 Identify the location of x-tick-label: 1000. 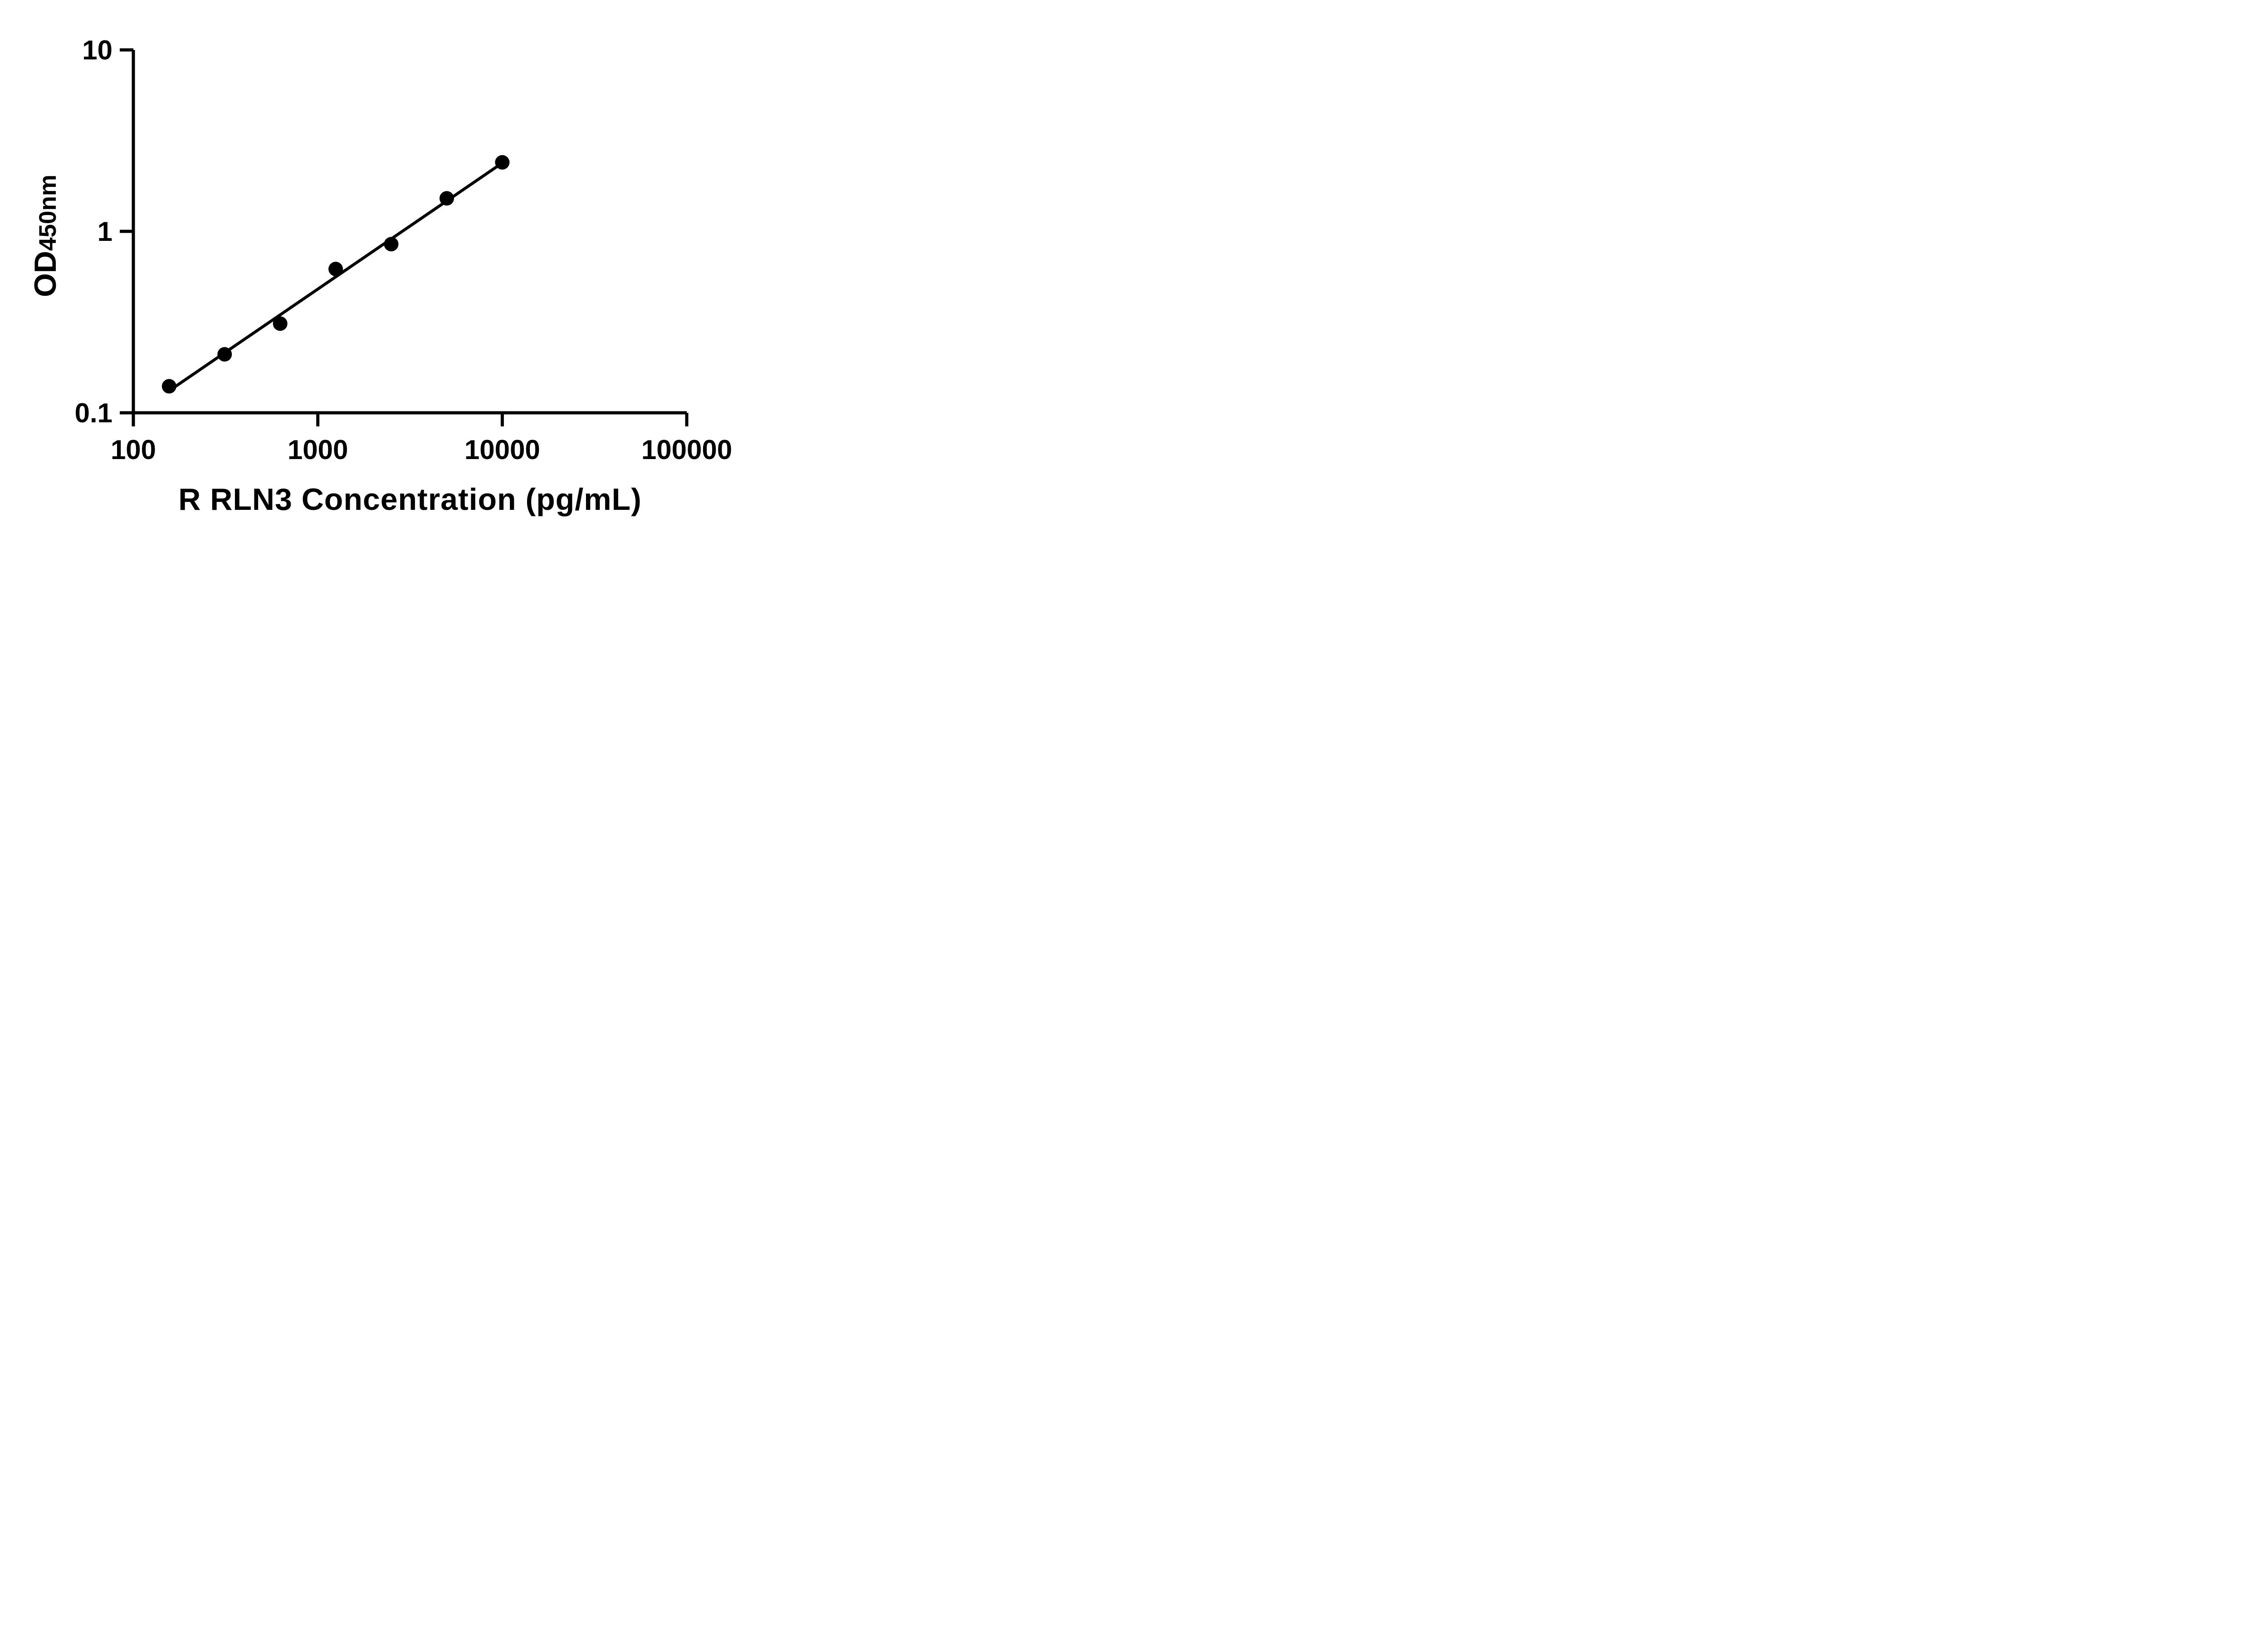
(318, 450).